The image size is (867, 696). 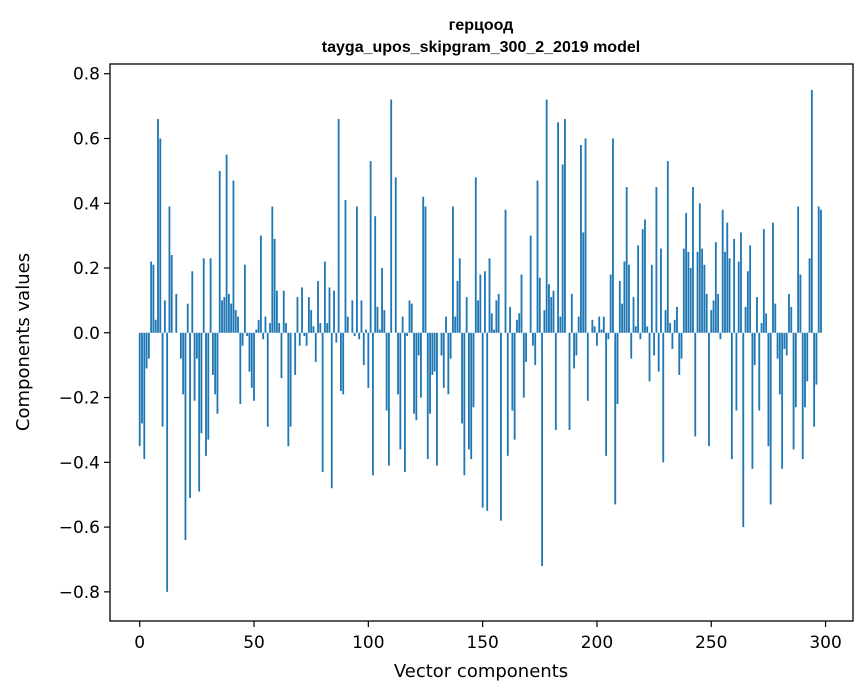 I want to click on chart-title: герцоод, so click(x=481, y=25).